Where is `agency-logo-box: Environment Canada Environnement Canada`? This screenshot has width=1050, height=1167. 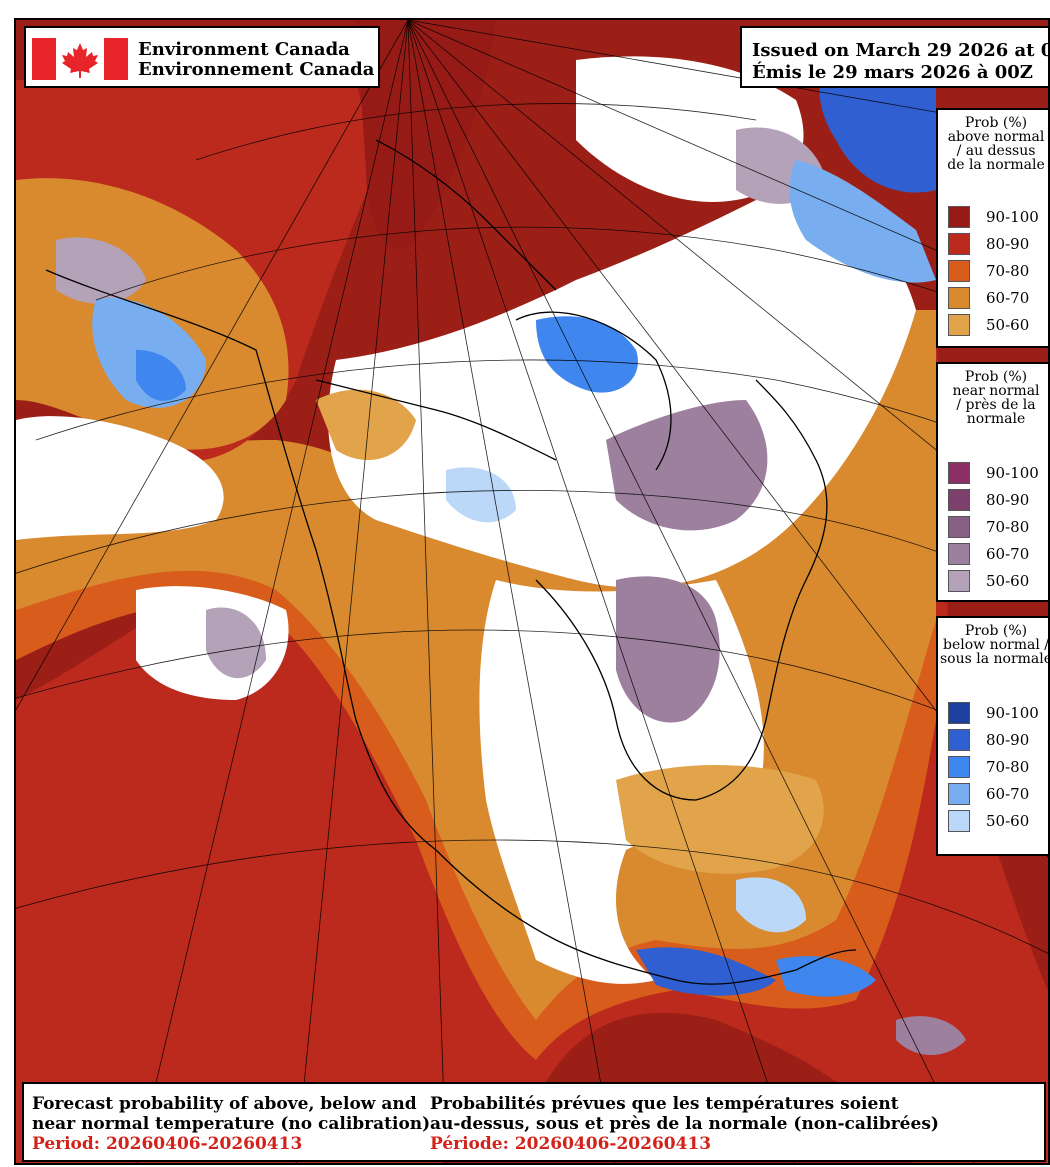 agency-logo-box: Environment Canada Environnement Canada is located at coordinates (202, 57).